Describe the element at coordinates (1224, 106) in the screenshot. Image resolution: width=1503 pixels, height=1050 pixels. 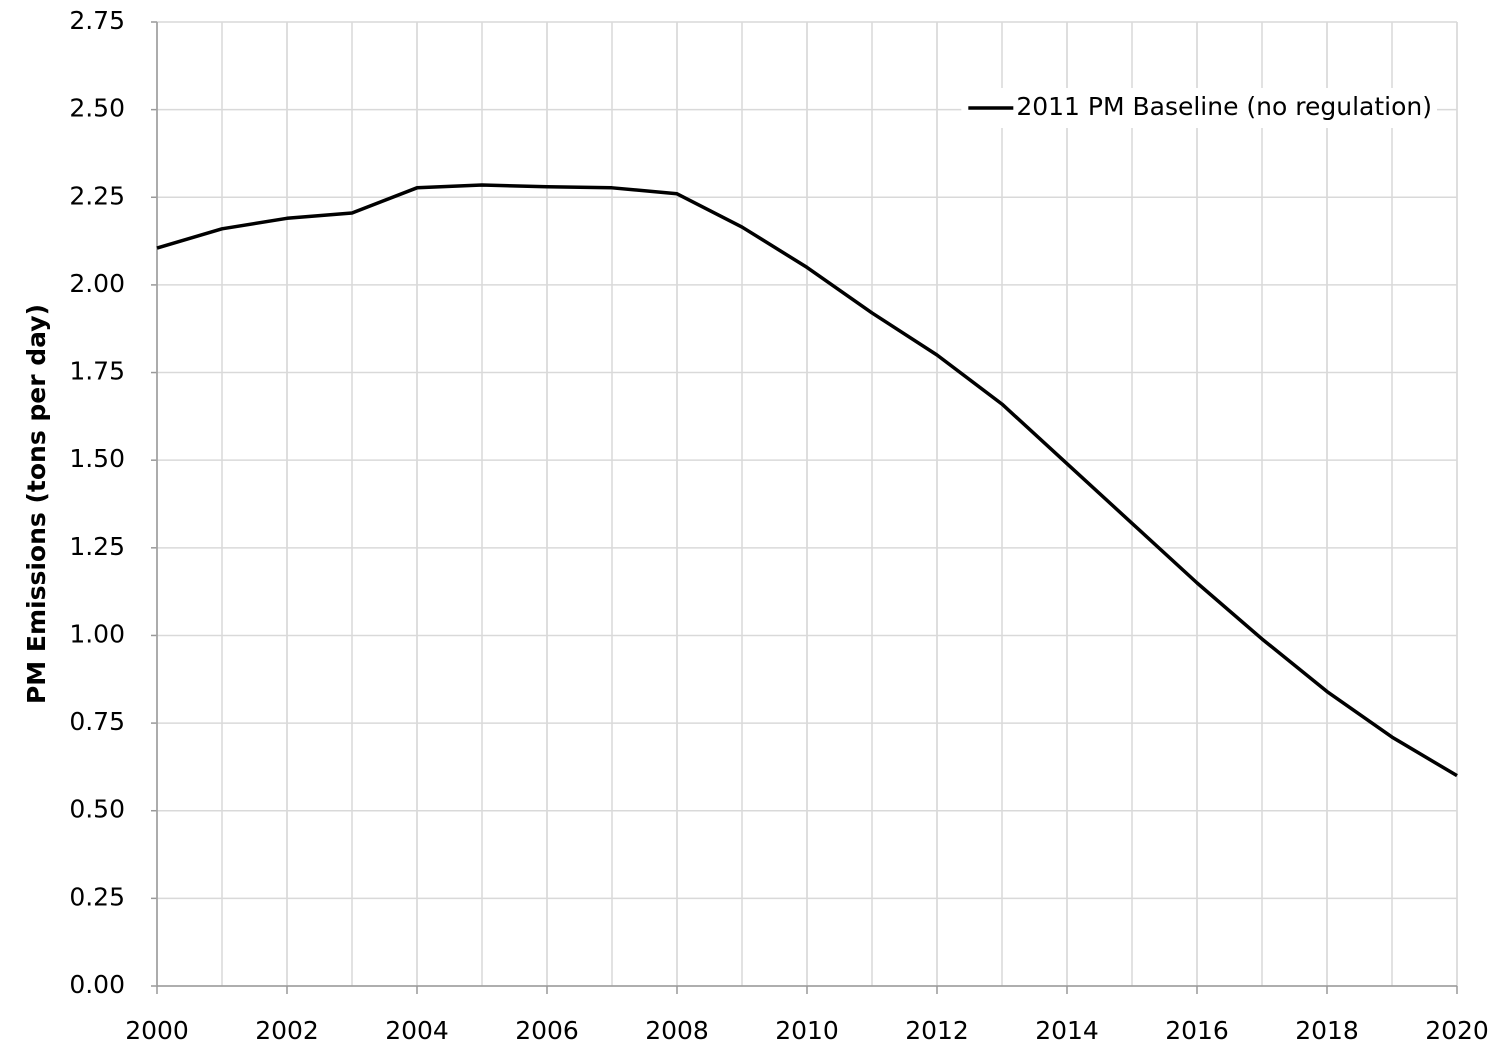
I see `legend-label: 2011 PM Baseline (no regulation)` at that location.